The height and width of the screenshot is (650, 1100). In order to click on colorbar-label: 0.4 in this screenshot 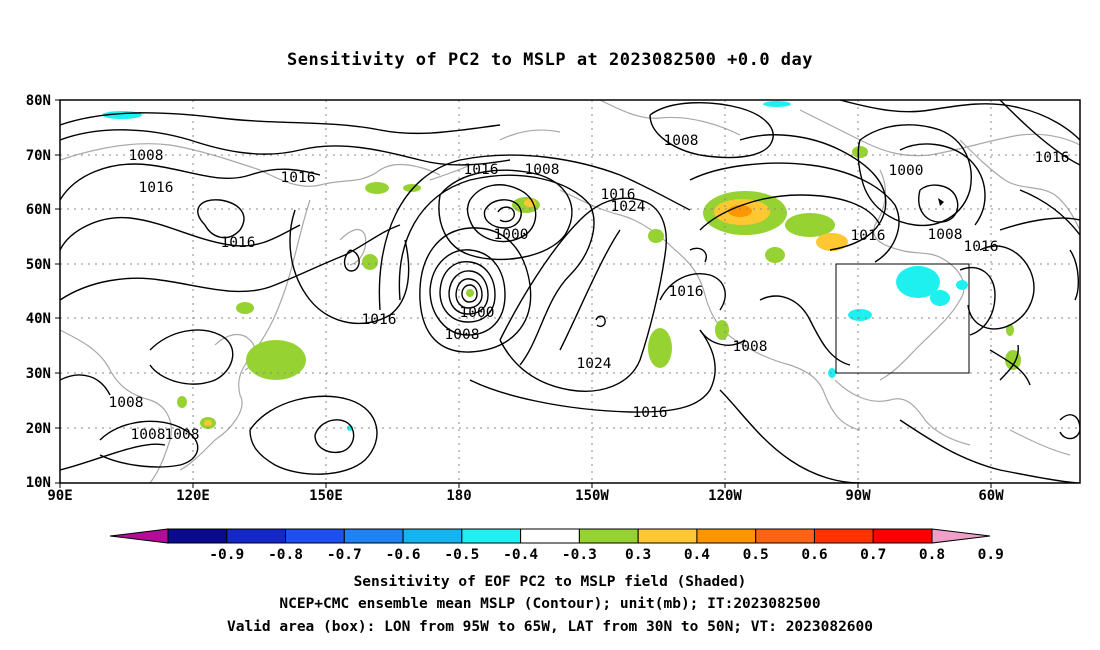, I will do `click(697, 555)`.